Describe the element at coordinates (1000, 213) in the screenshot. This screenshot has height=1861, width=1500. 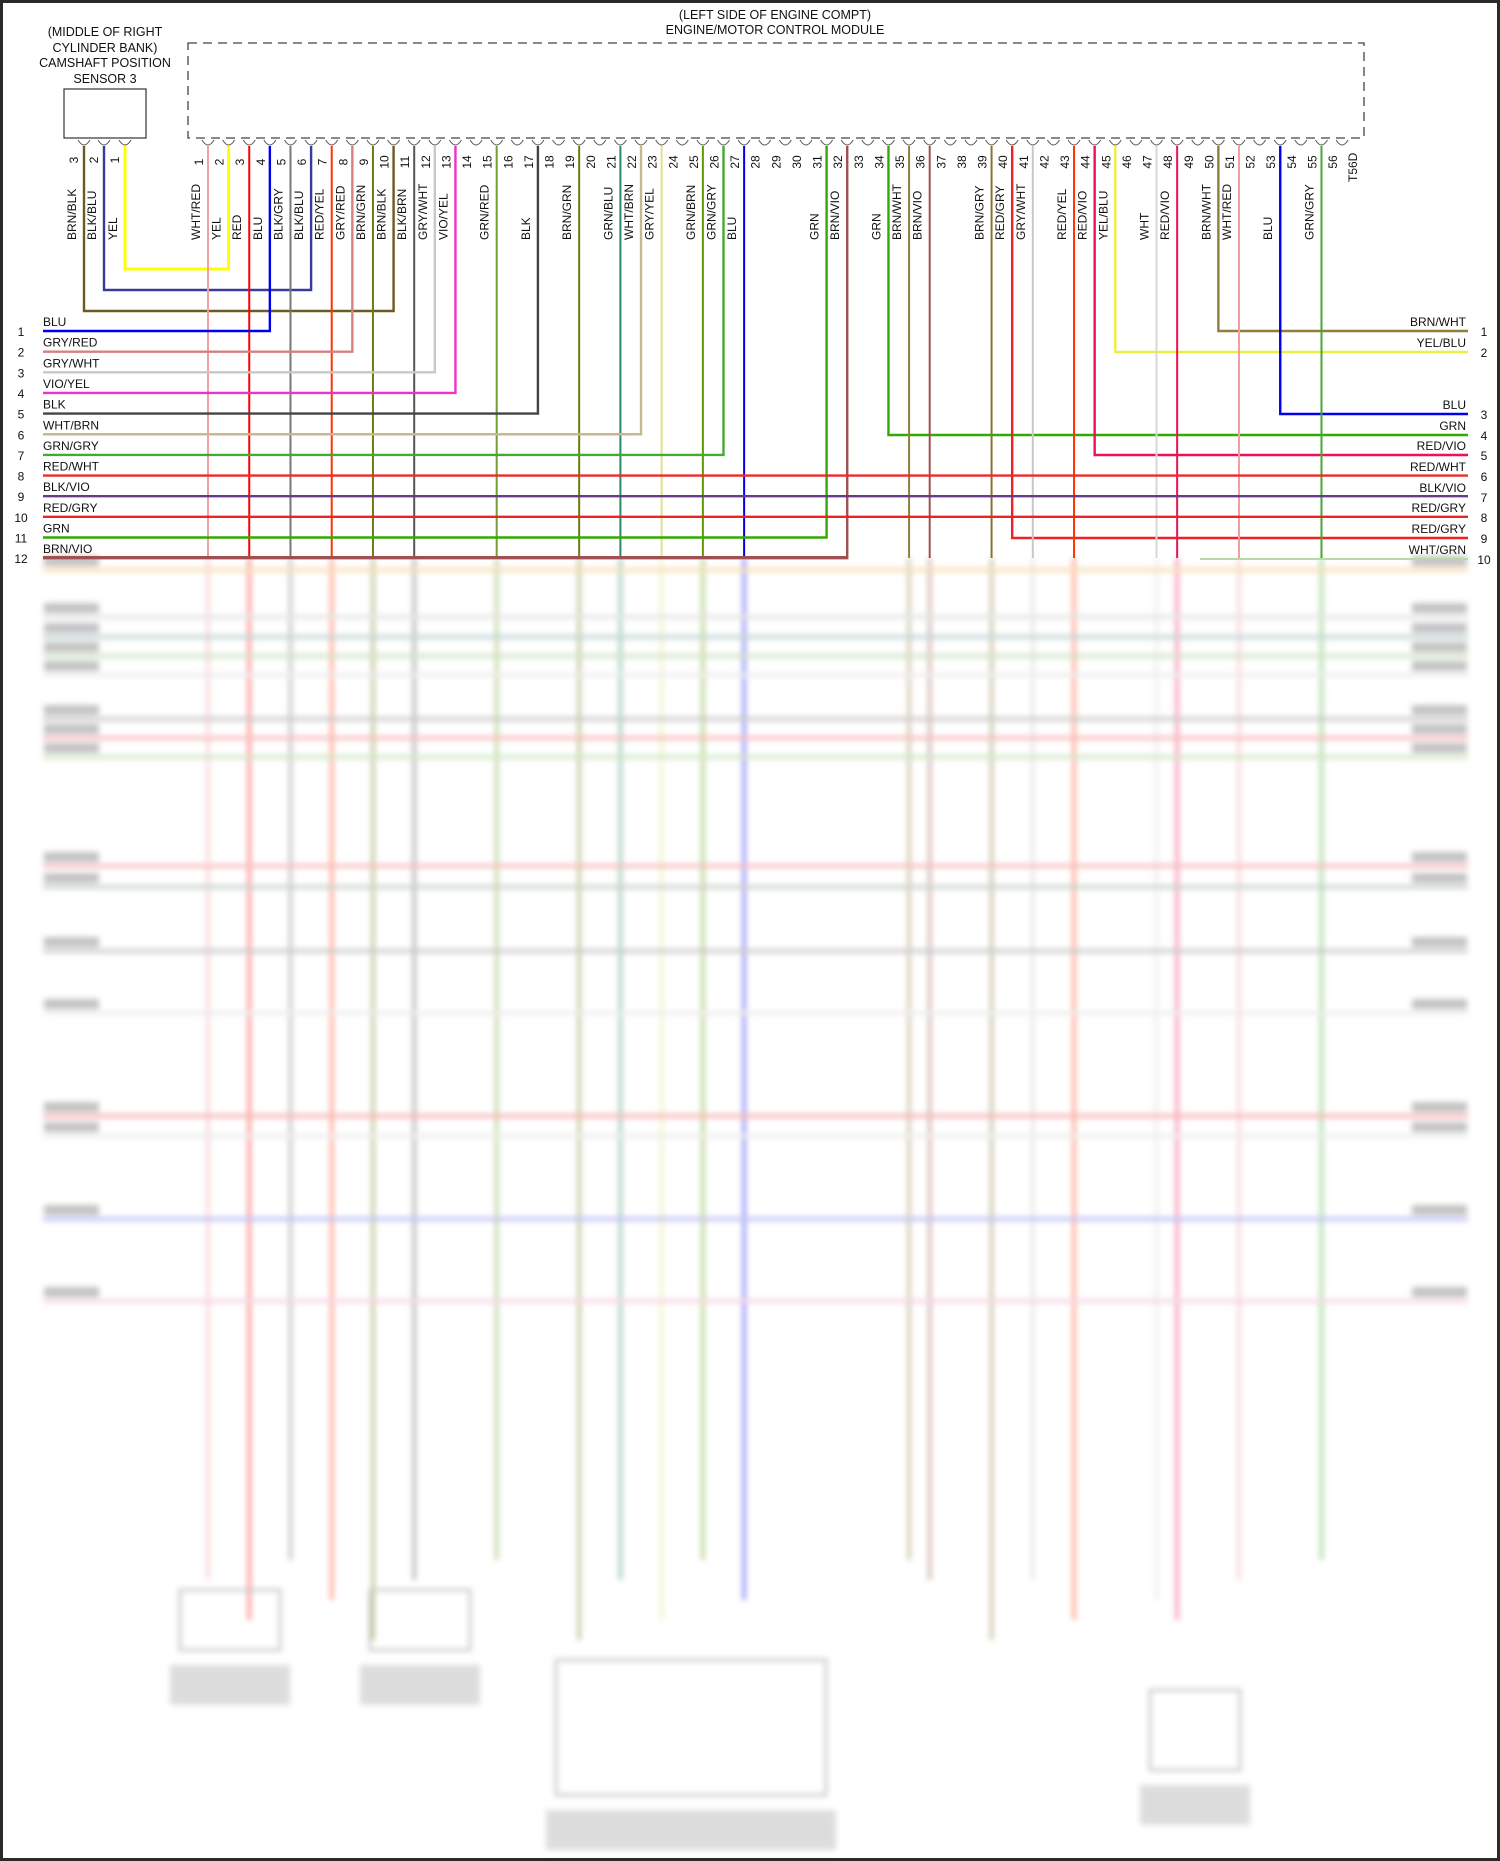
I see `ecm-wire-label: RED/GRY` at that location.